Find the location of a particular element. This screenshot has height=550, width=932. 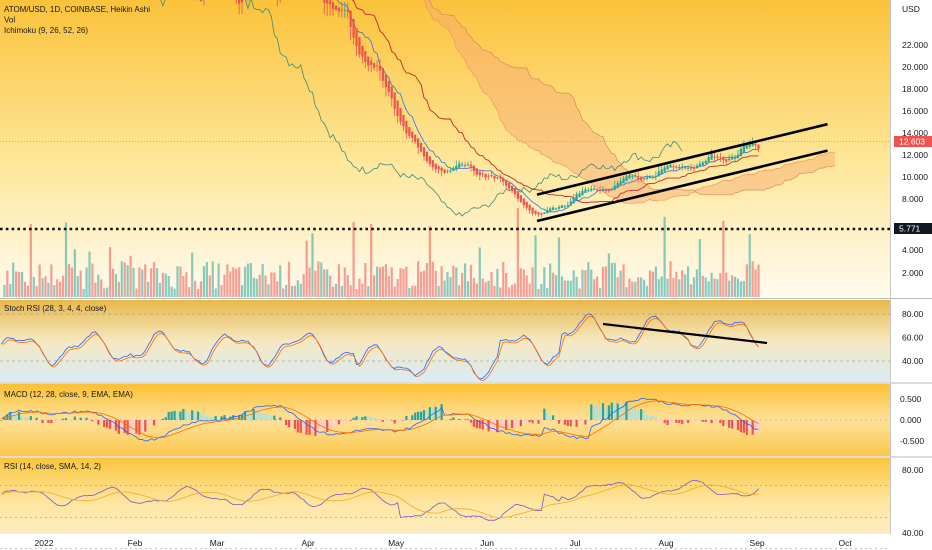

stoch-rsi-label: Stoch RSI (28, 3, 4, 4, close) is located at coordinates (55, 308).